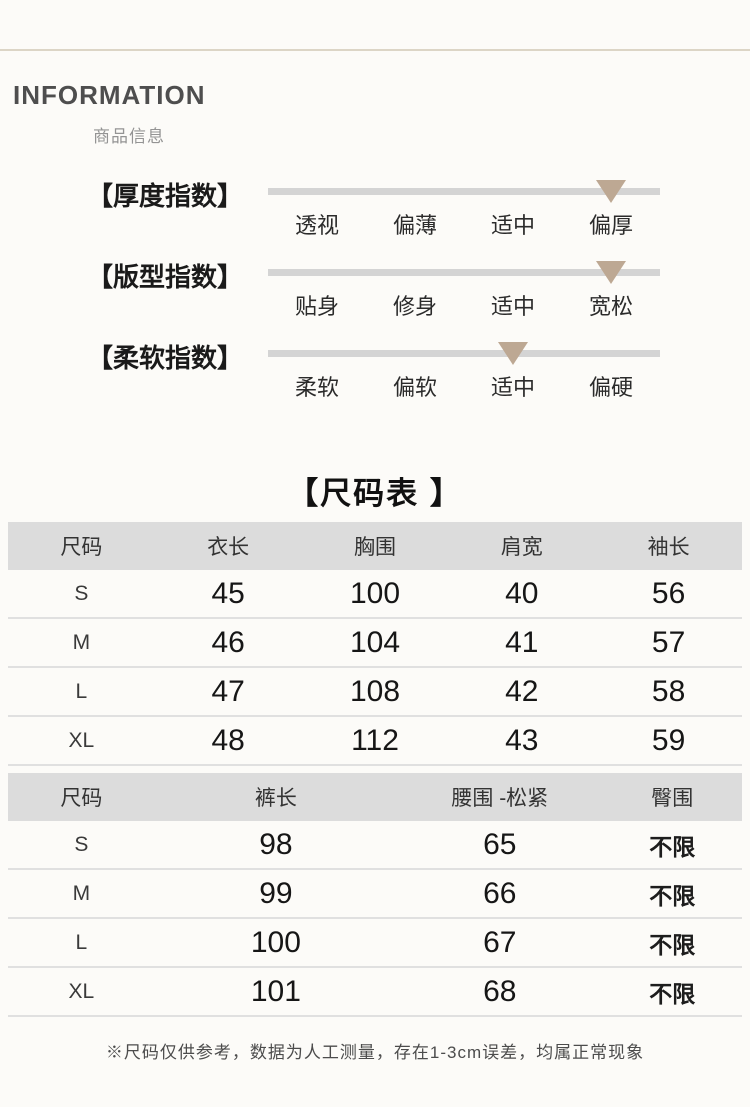 This screenshot has height=1107, width=750. What do you see at coordinates (464, 224) in the screenshot?
I see `scale-labels: 透视 偏薄 适中 偏厚` at bounding box center [464, 224].